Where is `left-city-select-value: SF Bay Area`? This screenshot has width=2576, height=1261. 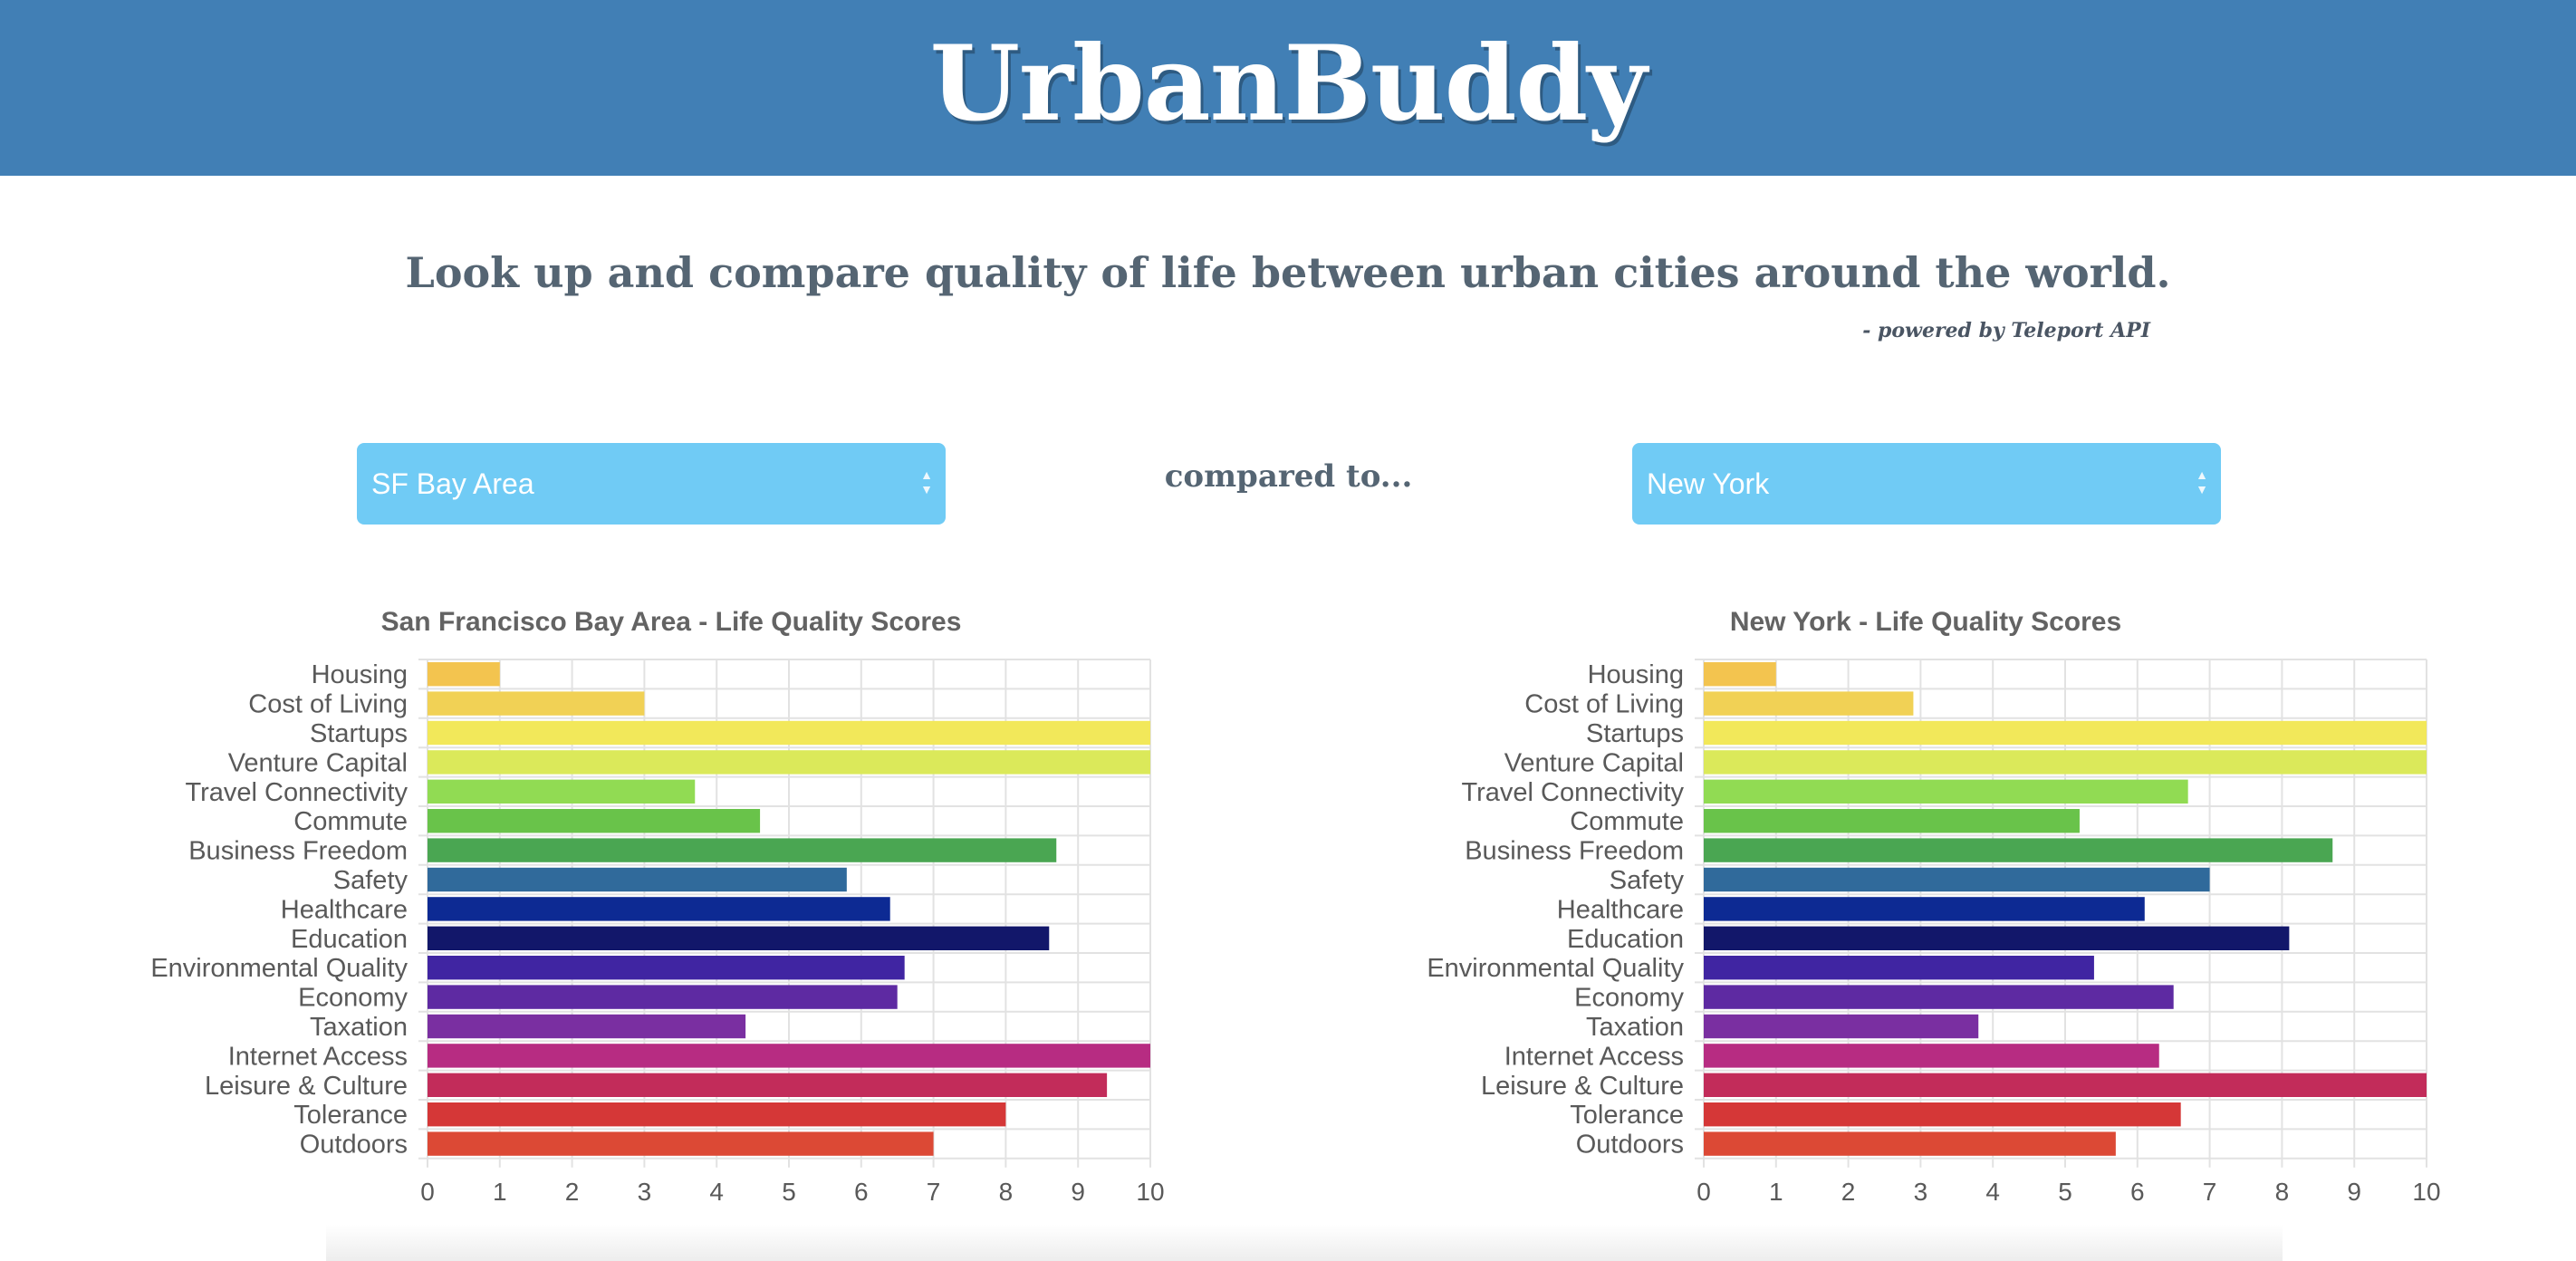
left-city-select-value: SF Bay Area is located at coordinates (452, 484).